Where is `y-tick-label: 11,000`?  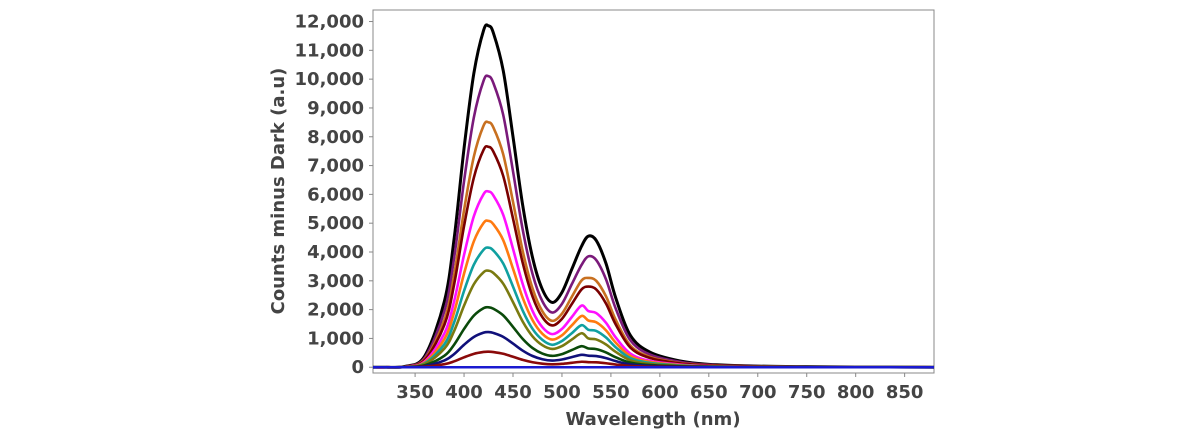
y-tick-label: 11,000 is located at coordinates (329, 50).